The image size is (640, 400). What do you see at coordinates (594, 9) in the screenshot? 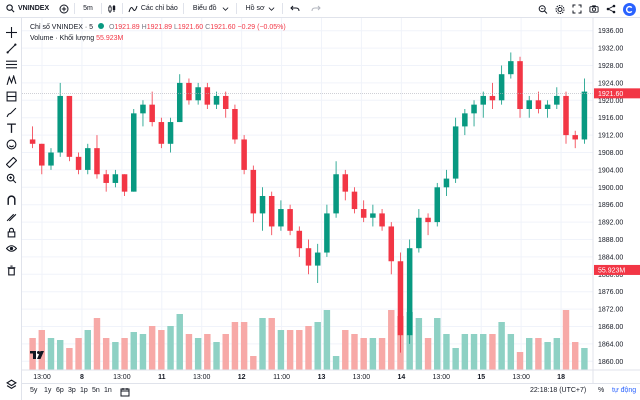
I see `camera-icon` at bounding box center [594, 9].